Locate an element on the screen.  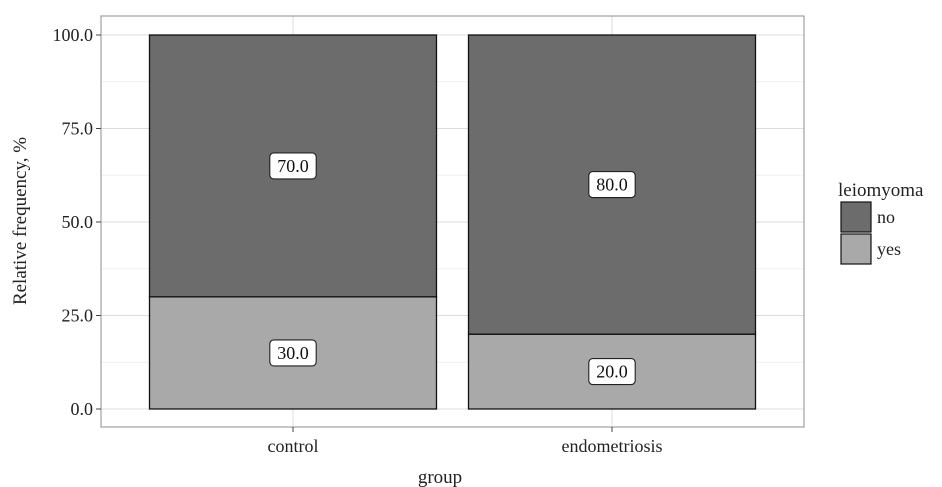
data-label-text: 30.0 is located at coordinates (293, 353).